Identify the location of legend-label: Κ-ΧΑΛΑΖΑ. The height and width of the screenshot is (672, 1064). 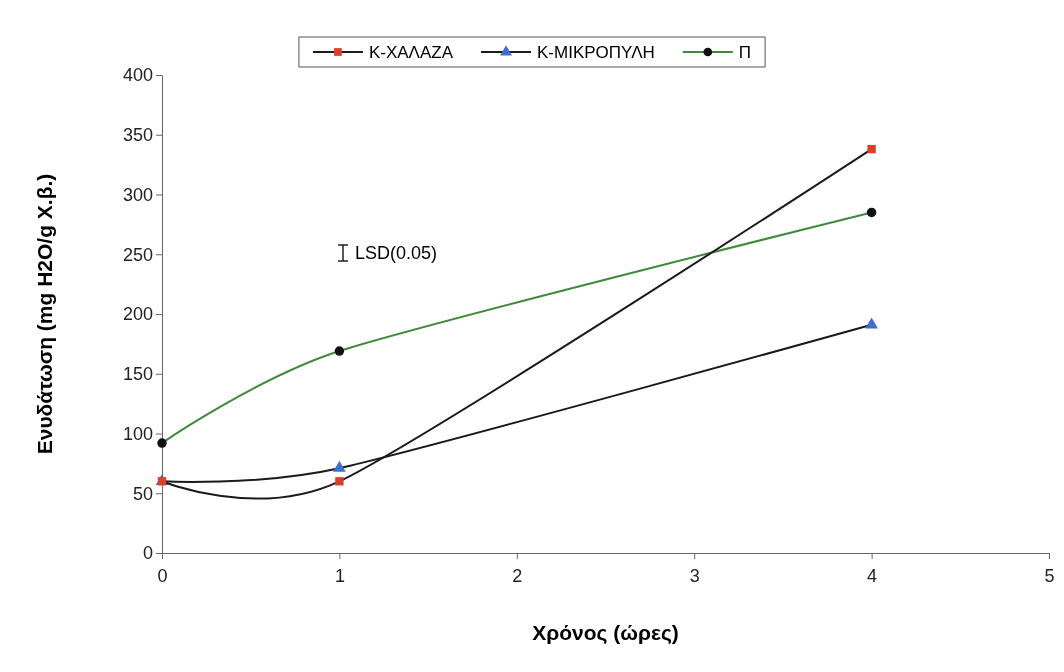
(411, 52).